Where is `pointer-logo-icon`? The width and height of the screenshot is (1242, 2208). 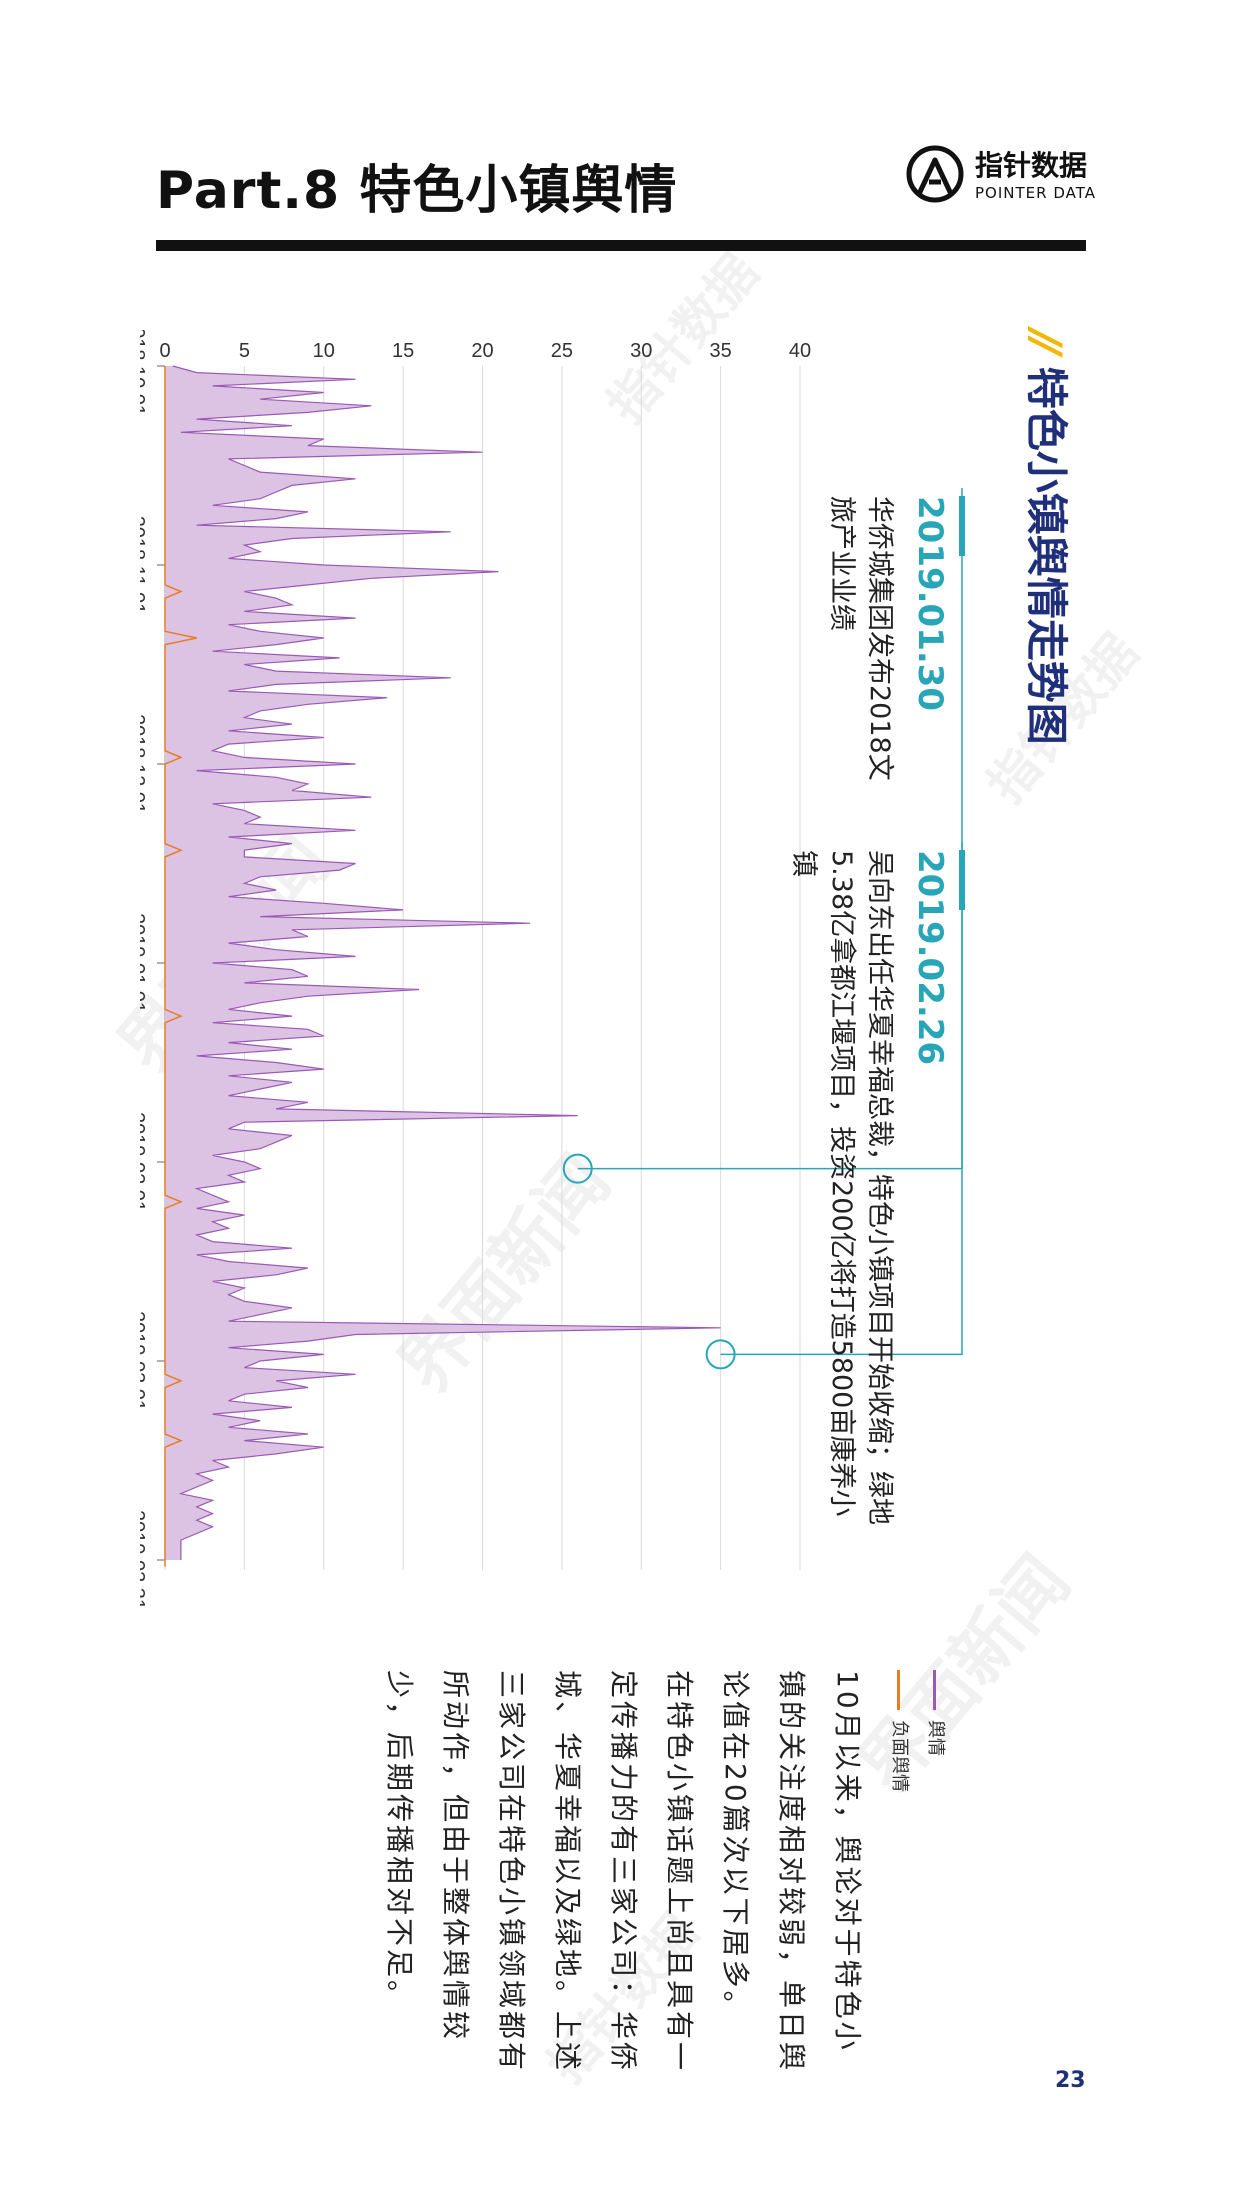
pointer-logo-icon is located at coordinates (935, 174).